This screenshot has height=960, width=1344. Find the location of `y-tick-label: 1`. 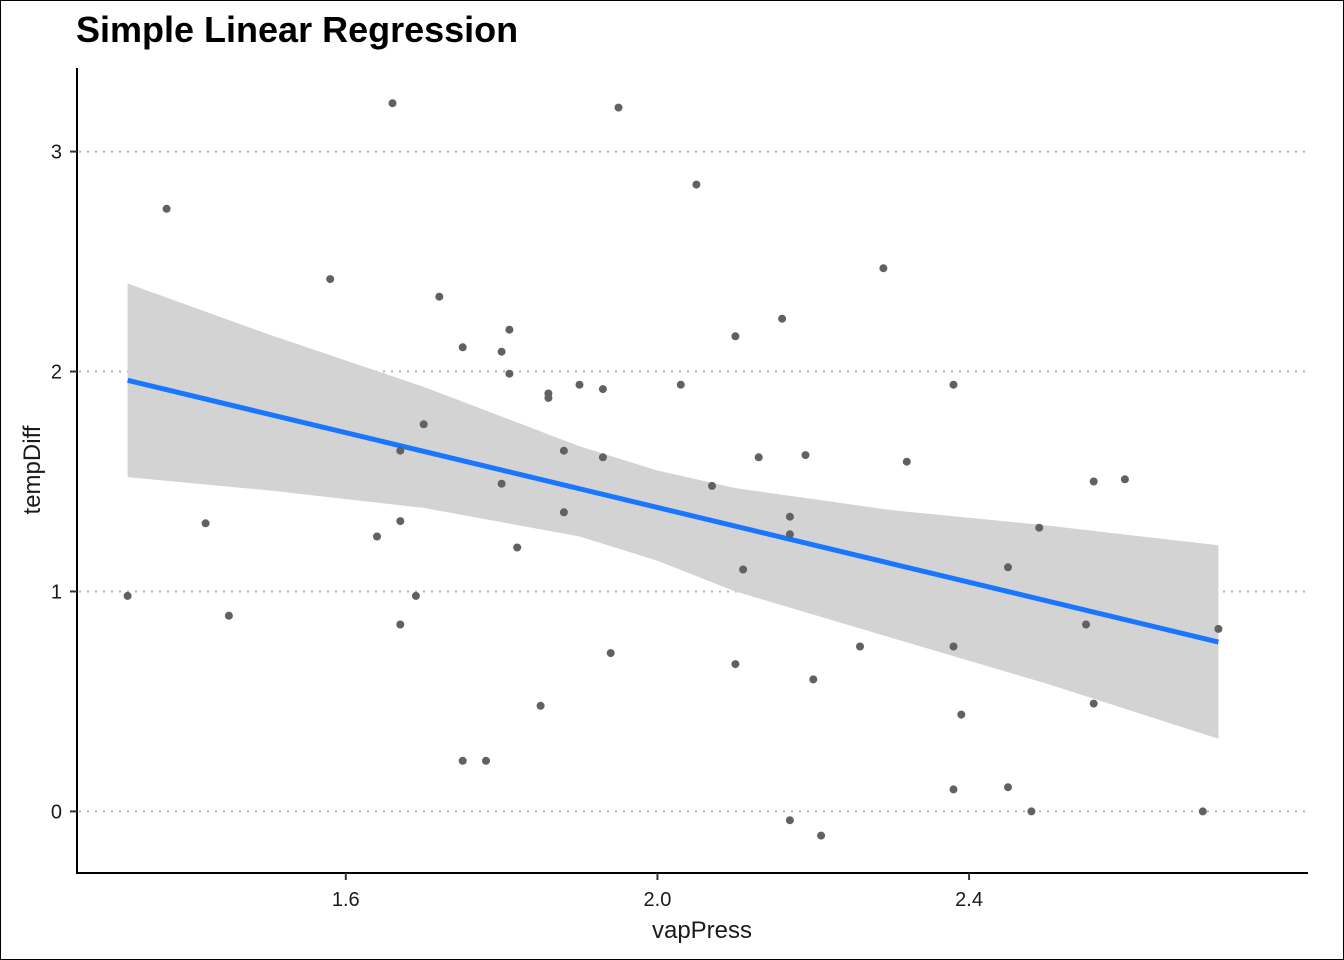

y-tick-label: 1 is located at coordinates (56, 592).